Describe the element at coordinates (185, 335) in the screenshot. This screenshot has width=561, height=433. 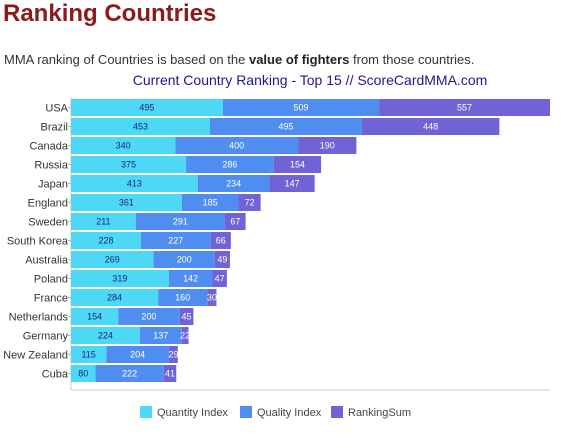
I see `bar-rankingsum-germany` at that location.